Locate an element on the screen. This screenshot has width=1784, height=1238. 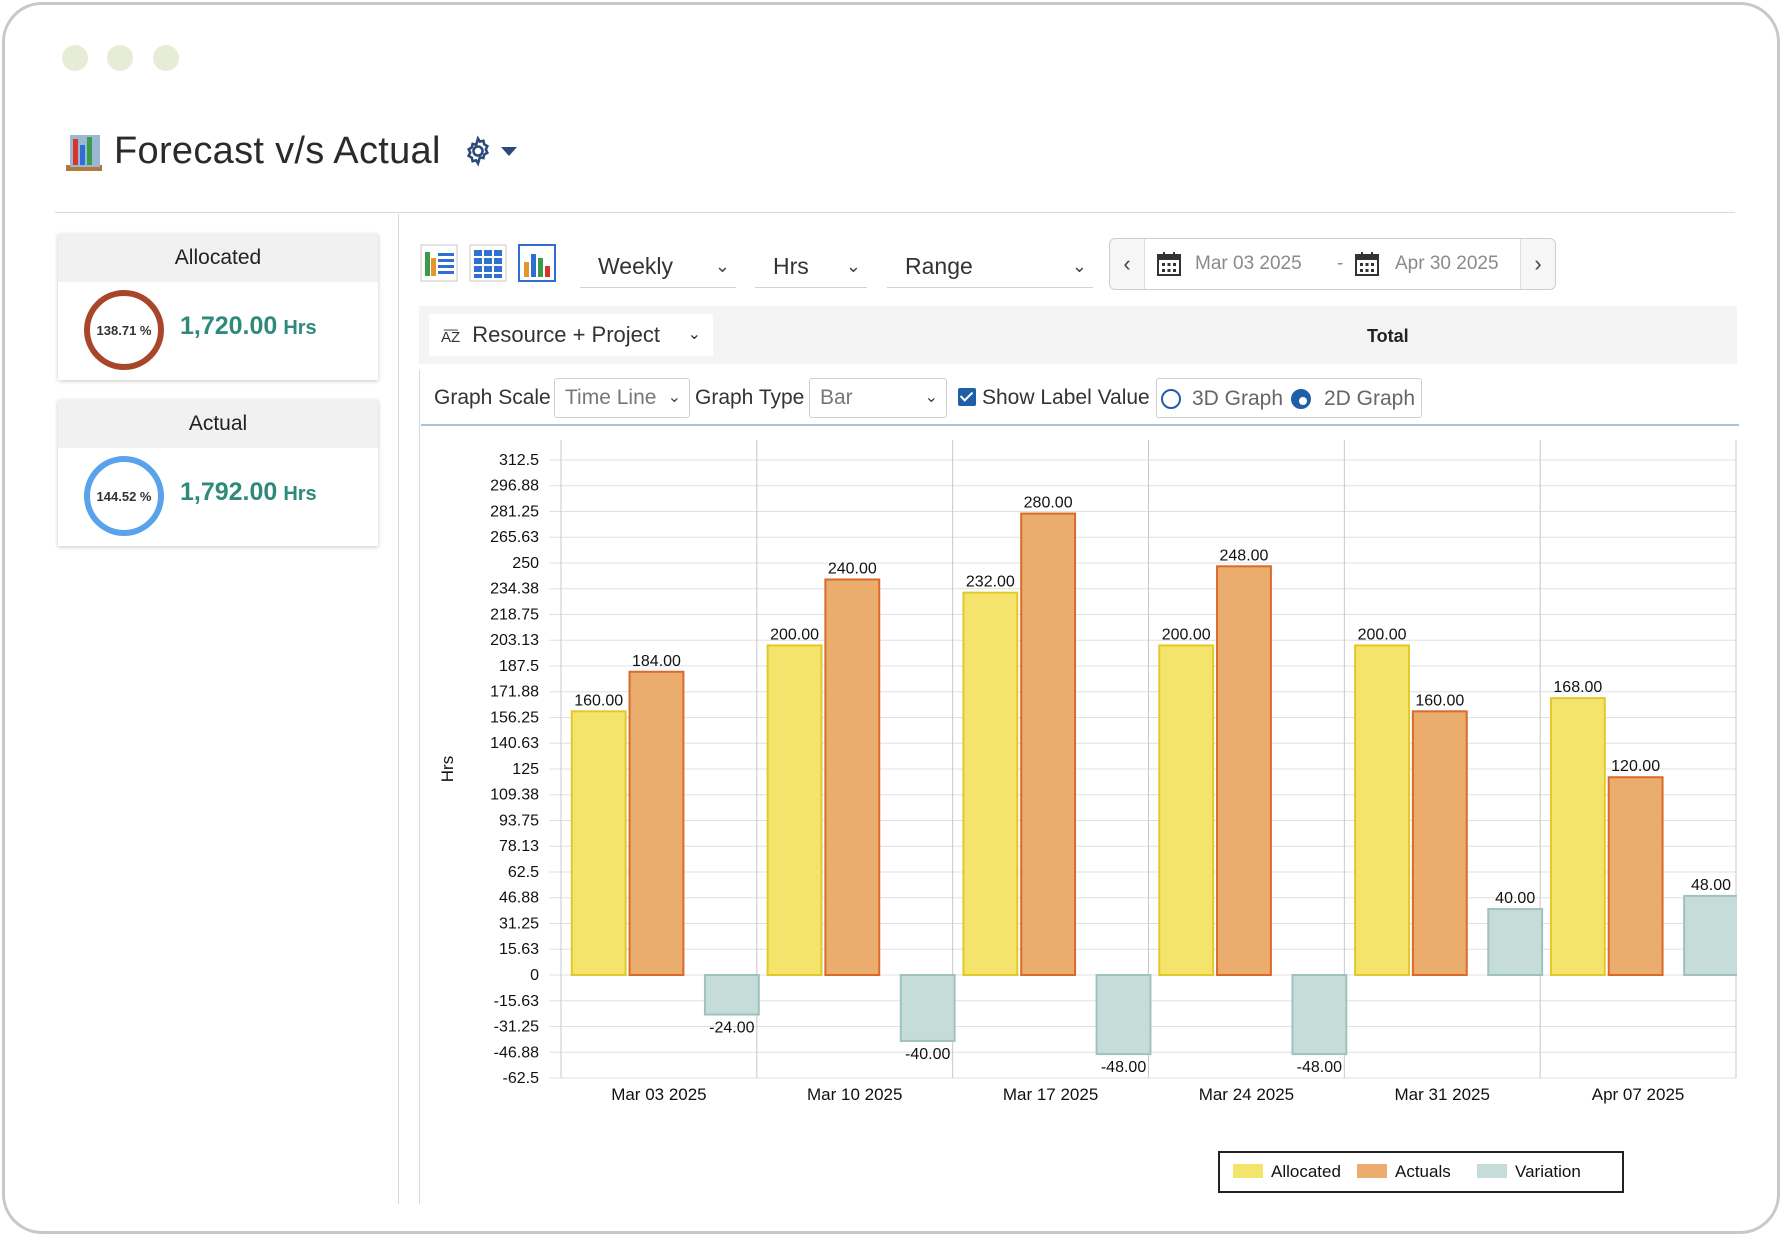
x-tick-label: Apr 07 2025 is located at coordinates (1638, 1094).